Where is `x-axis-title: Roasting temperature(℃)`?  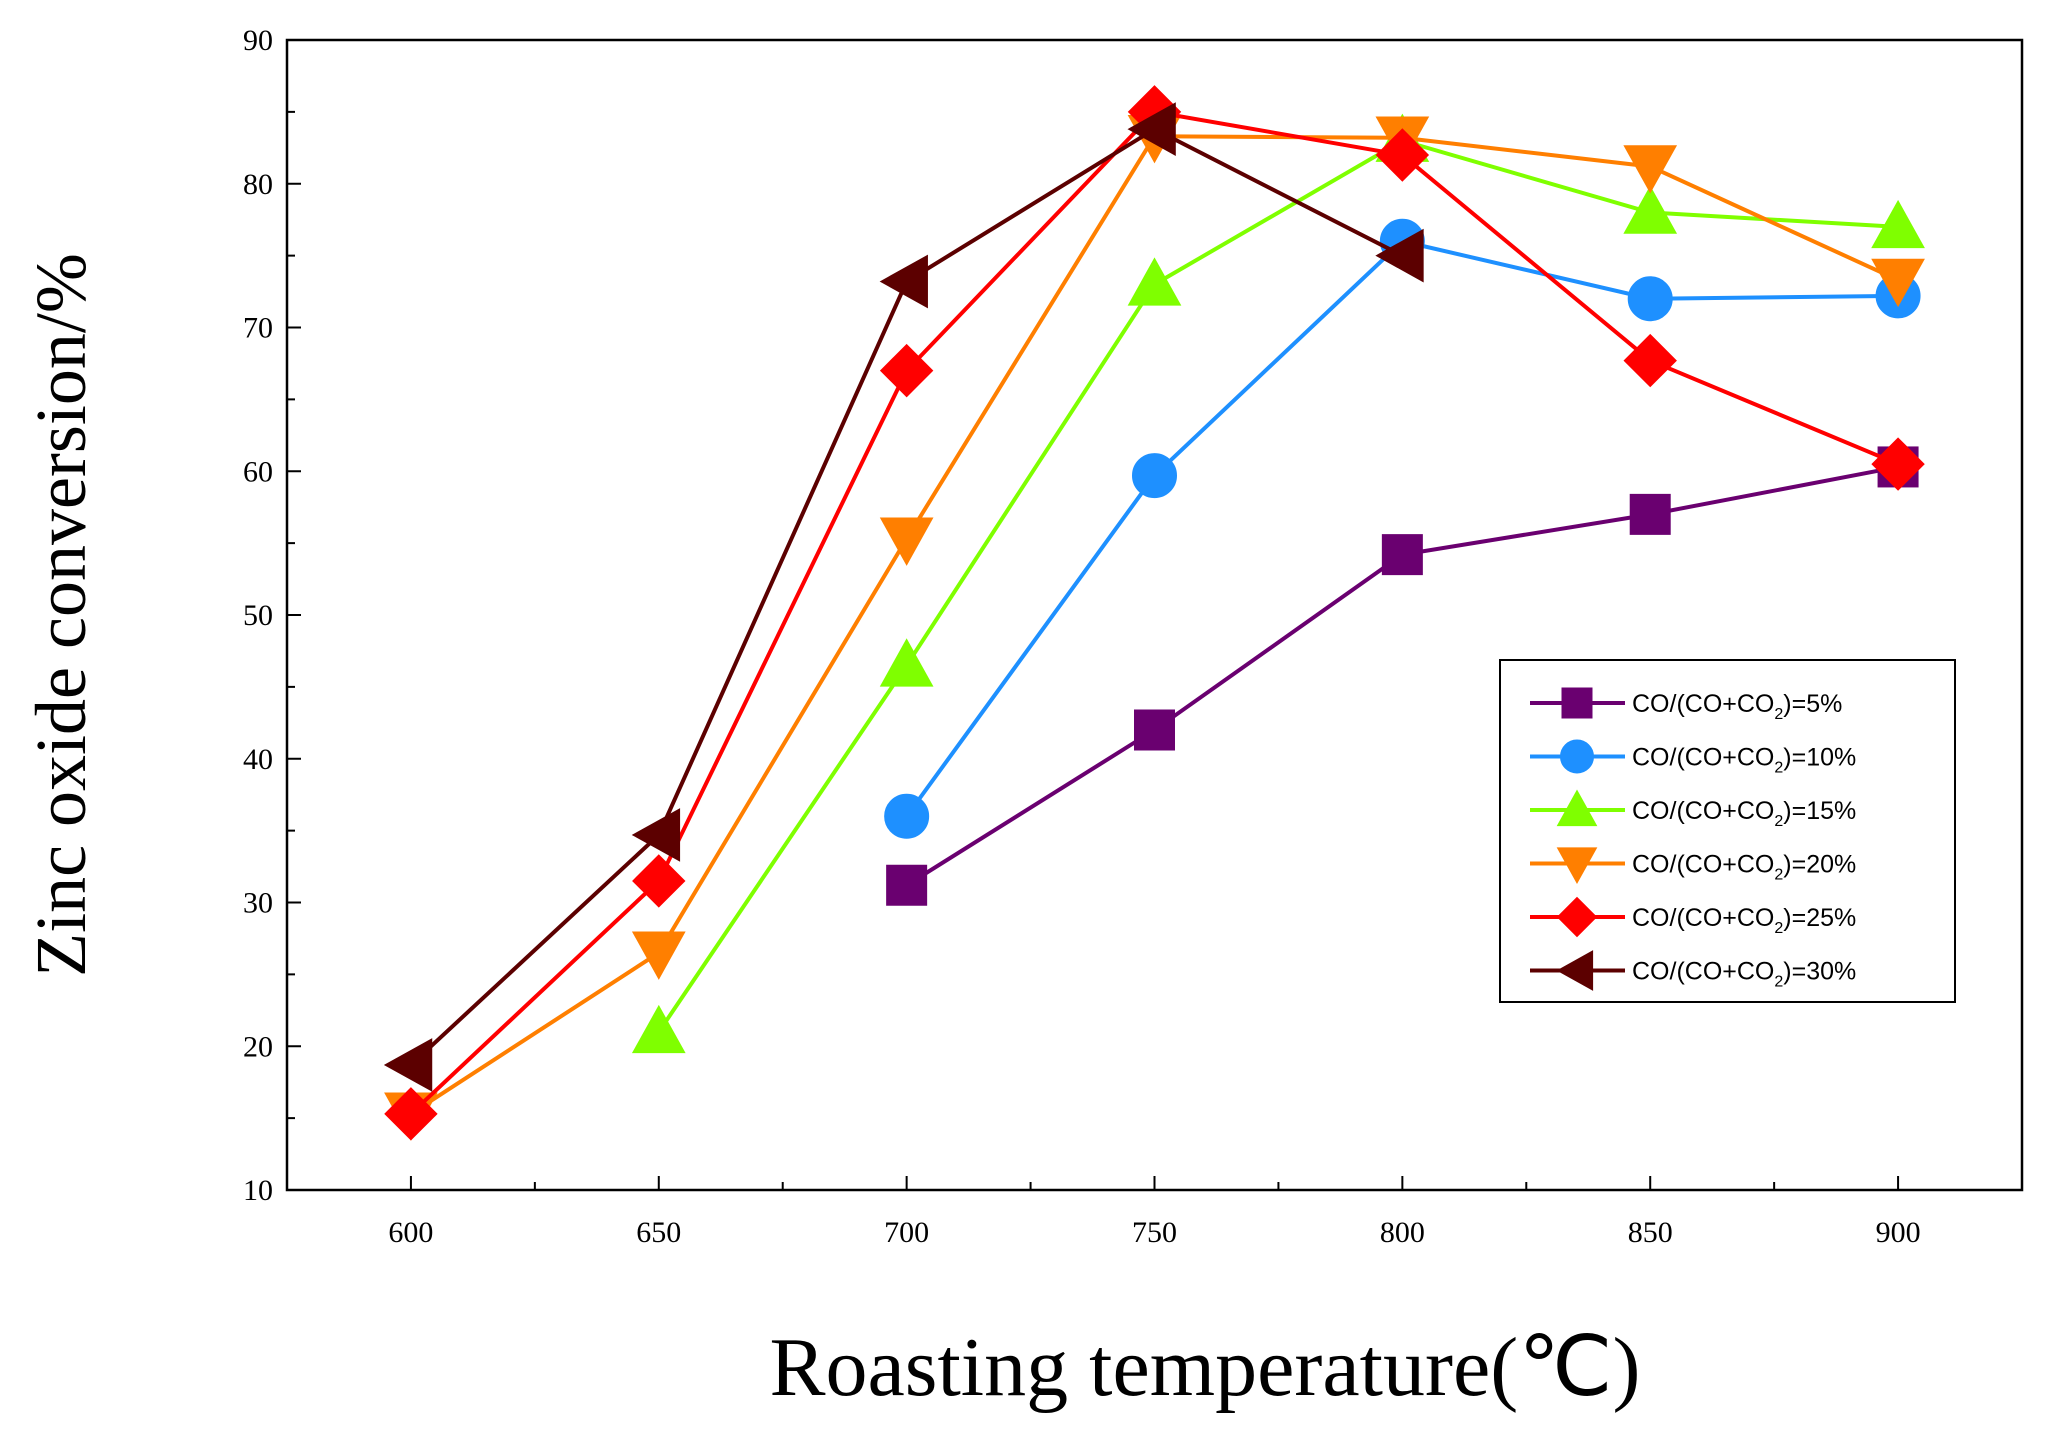
x-axis-title: Roasting temperature(℃) is located at coordinates (1204, 1367).